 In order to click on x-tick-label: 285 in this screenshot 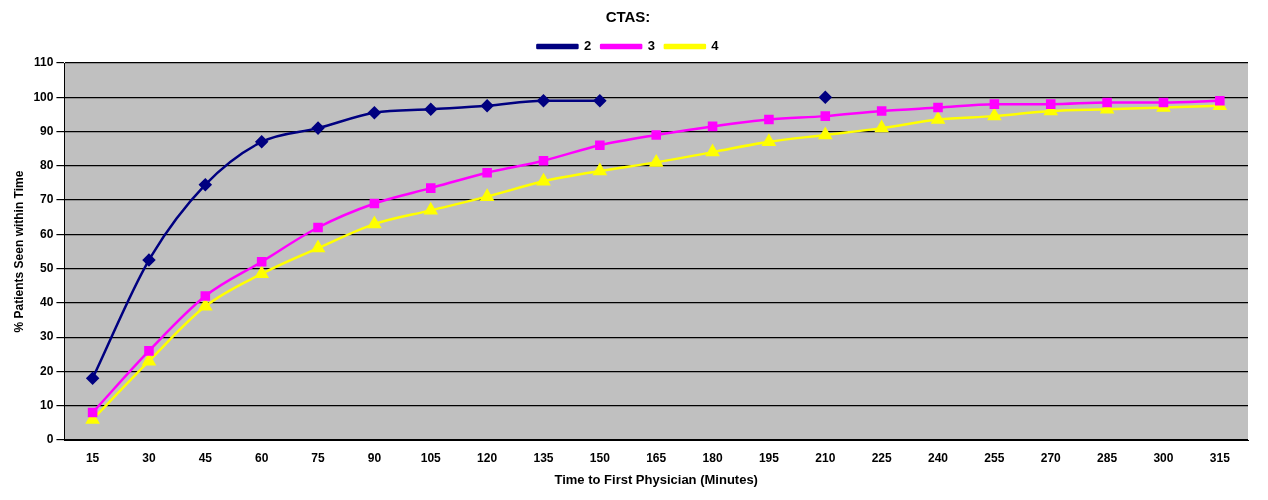, I will do `click(1107, 457)`.